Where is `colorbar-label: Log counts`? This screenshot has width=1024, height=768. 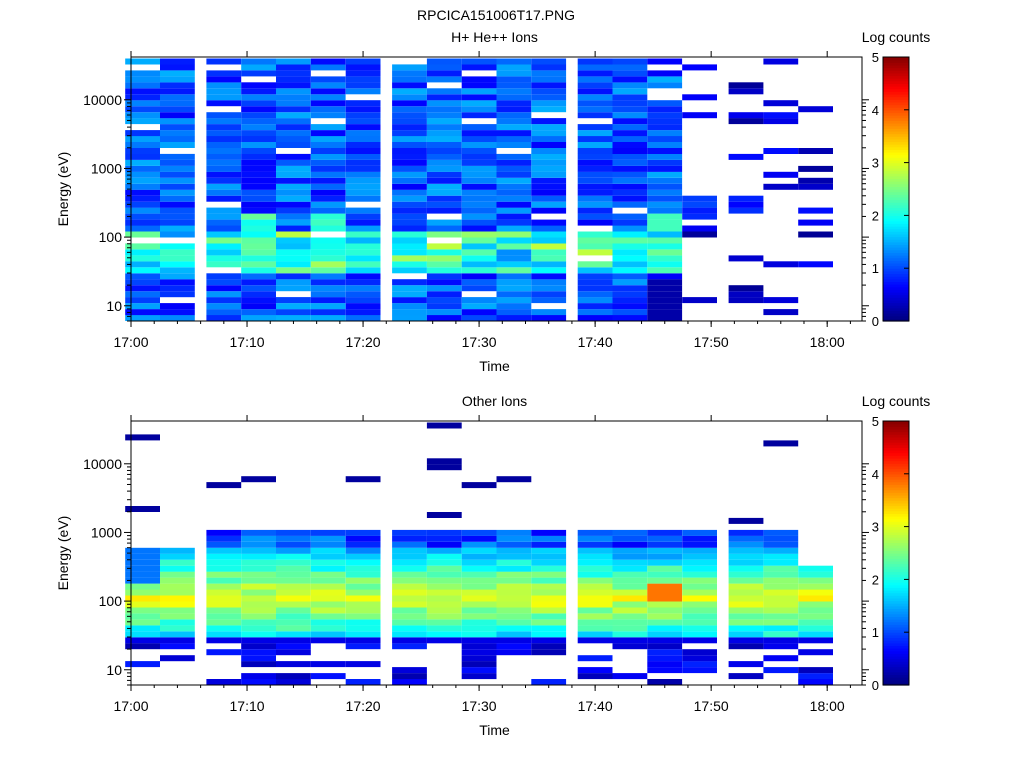
colorbar-label: Log counts is located at coordinates (896, 401).